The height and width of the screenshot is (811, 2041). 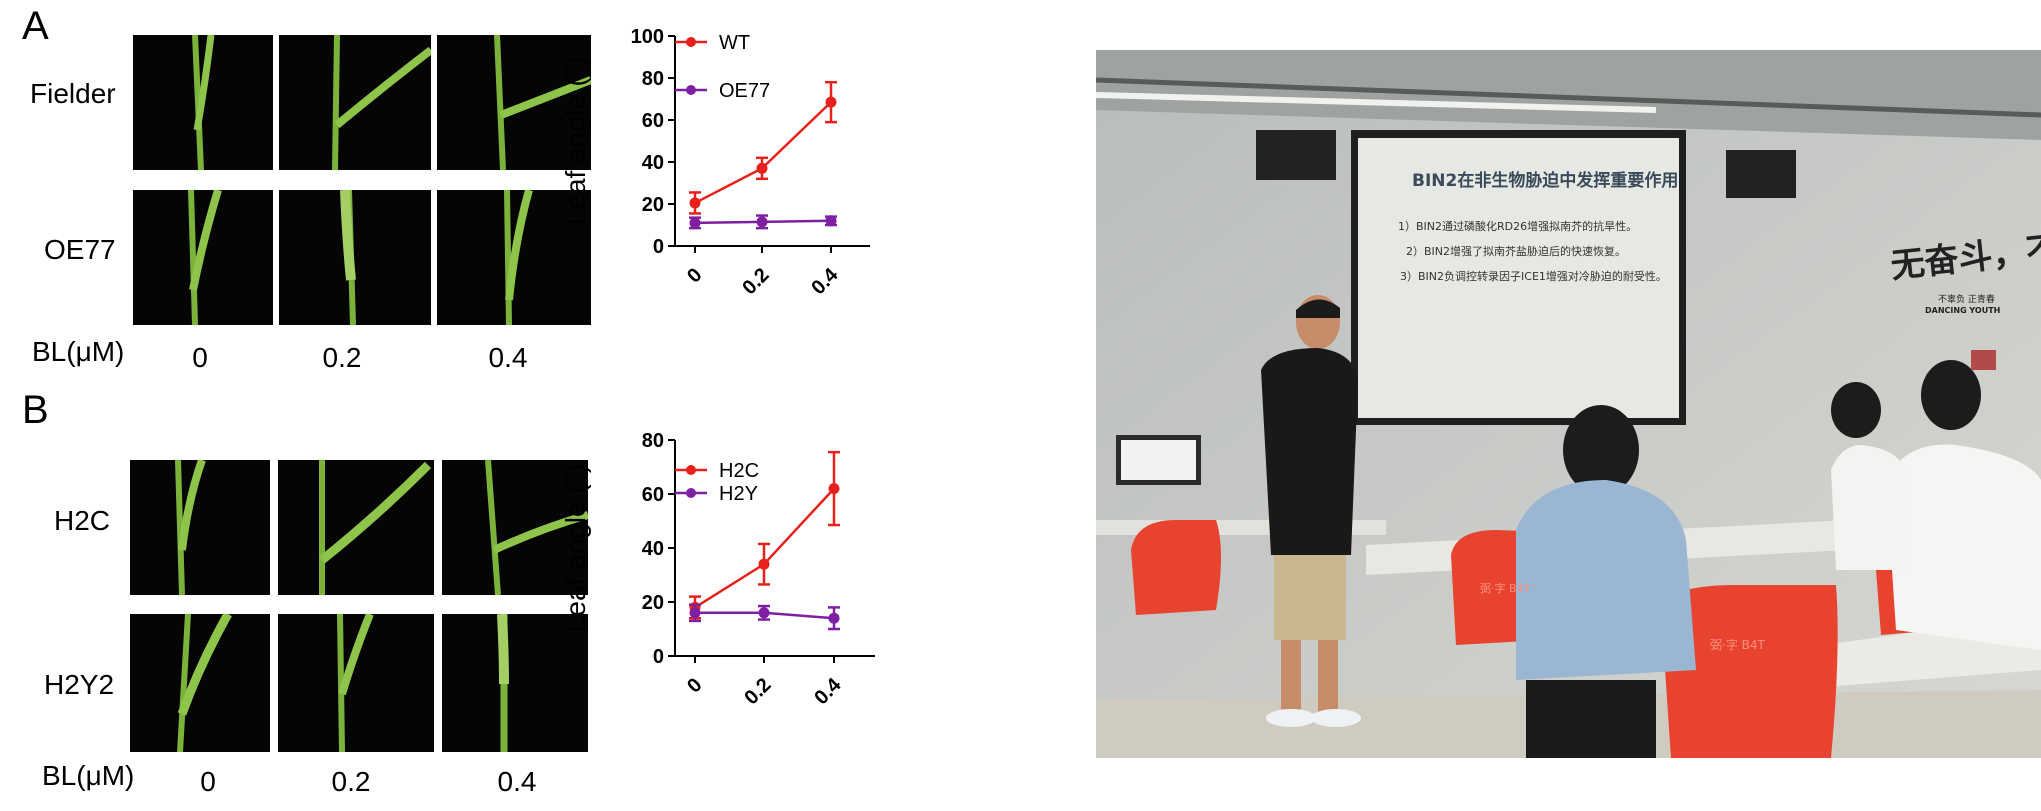 What do you see at coordinates (82, 520) in the screenshot?
I see `row-label-h2c: H2C` at bounding box center [82, 520].